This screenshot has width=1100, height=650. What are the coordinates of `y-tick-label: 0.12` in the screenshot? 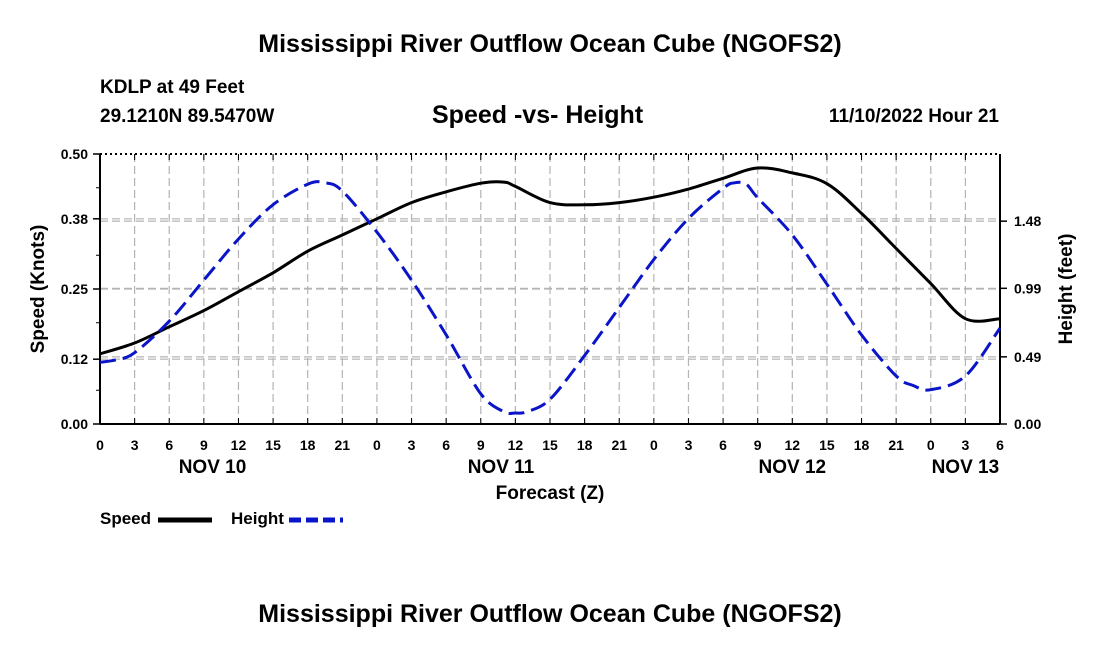 It's located at (74, 359).